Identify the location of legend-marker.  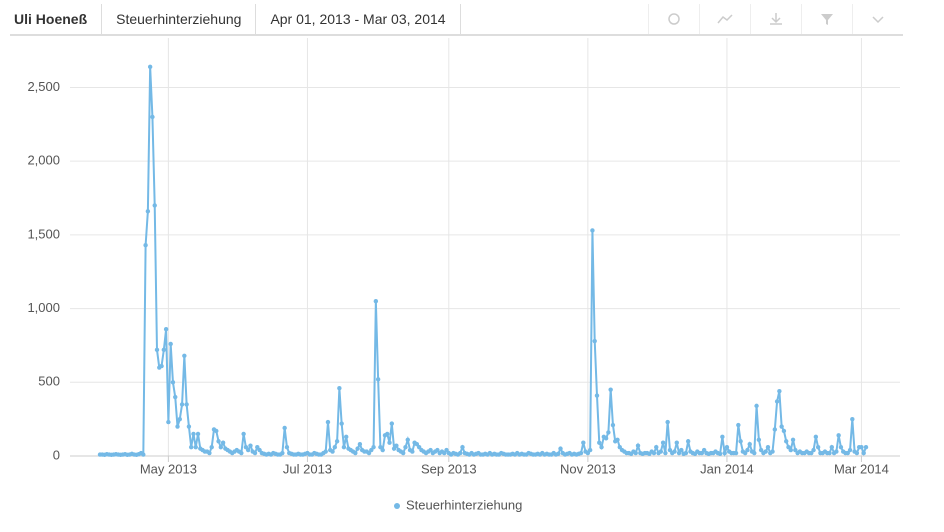
(397, 506).